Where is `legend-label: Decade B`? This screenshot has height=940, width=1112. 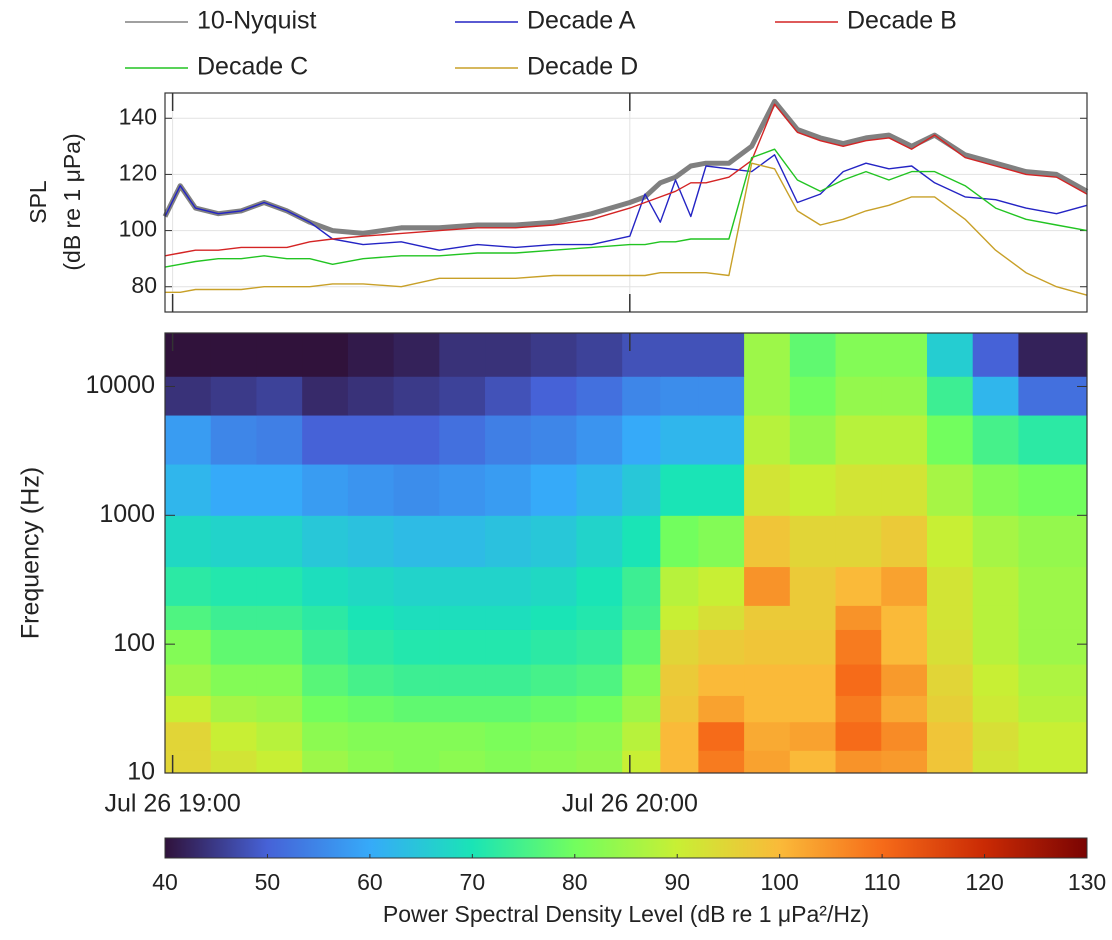 legend-label: Decade B is located at coordinates (902, 21).